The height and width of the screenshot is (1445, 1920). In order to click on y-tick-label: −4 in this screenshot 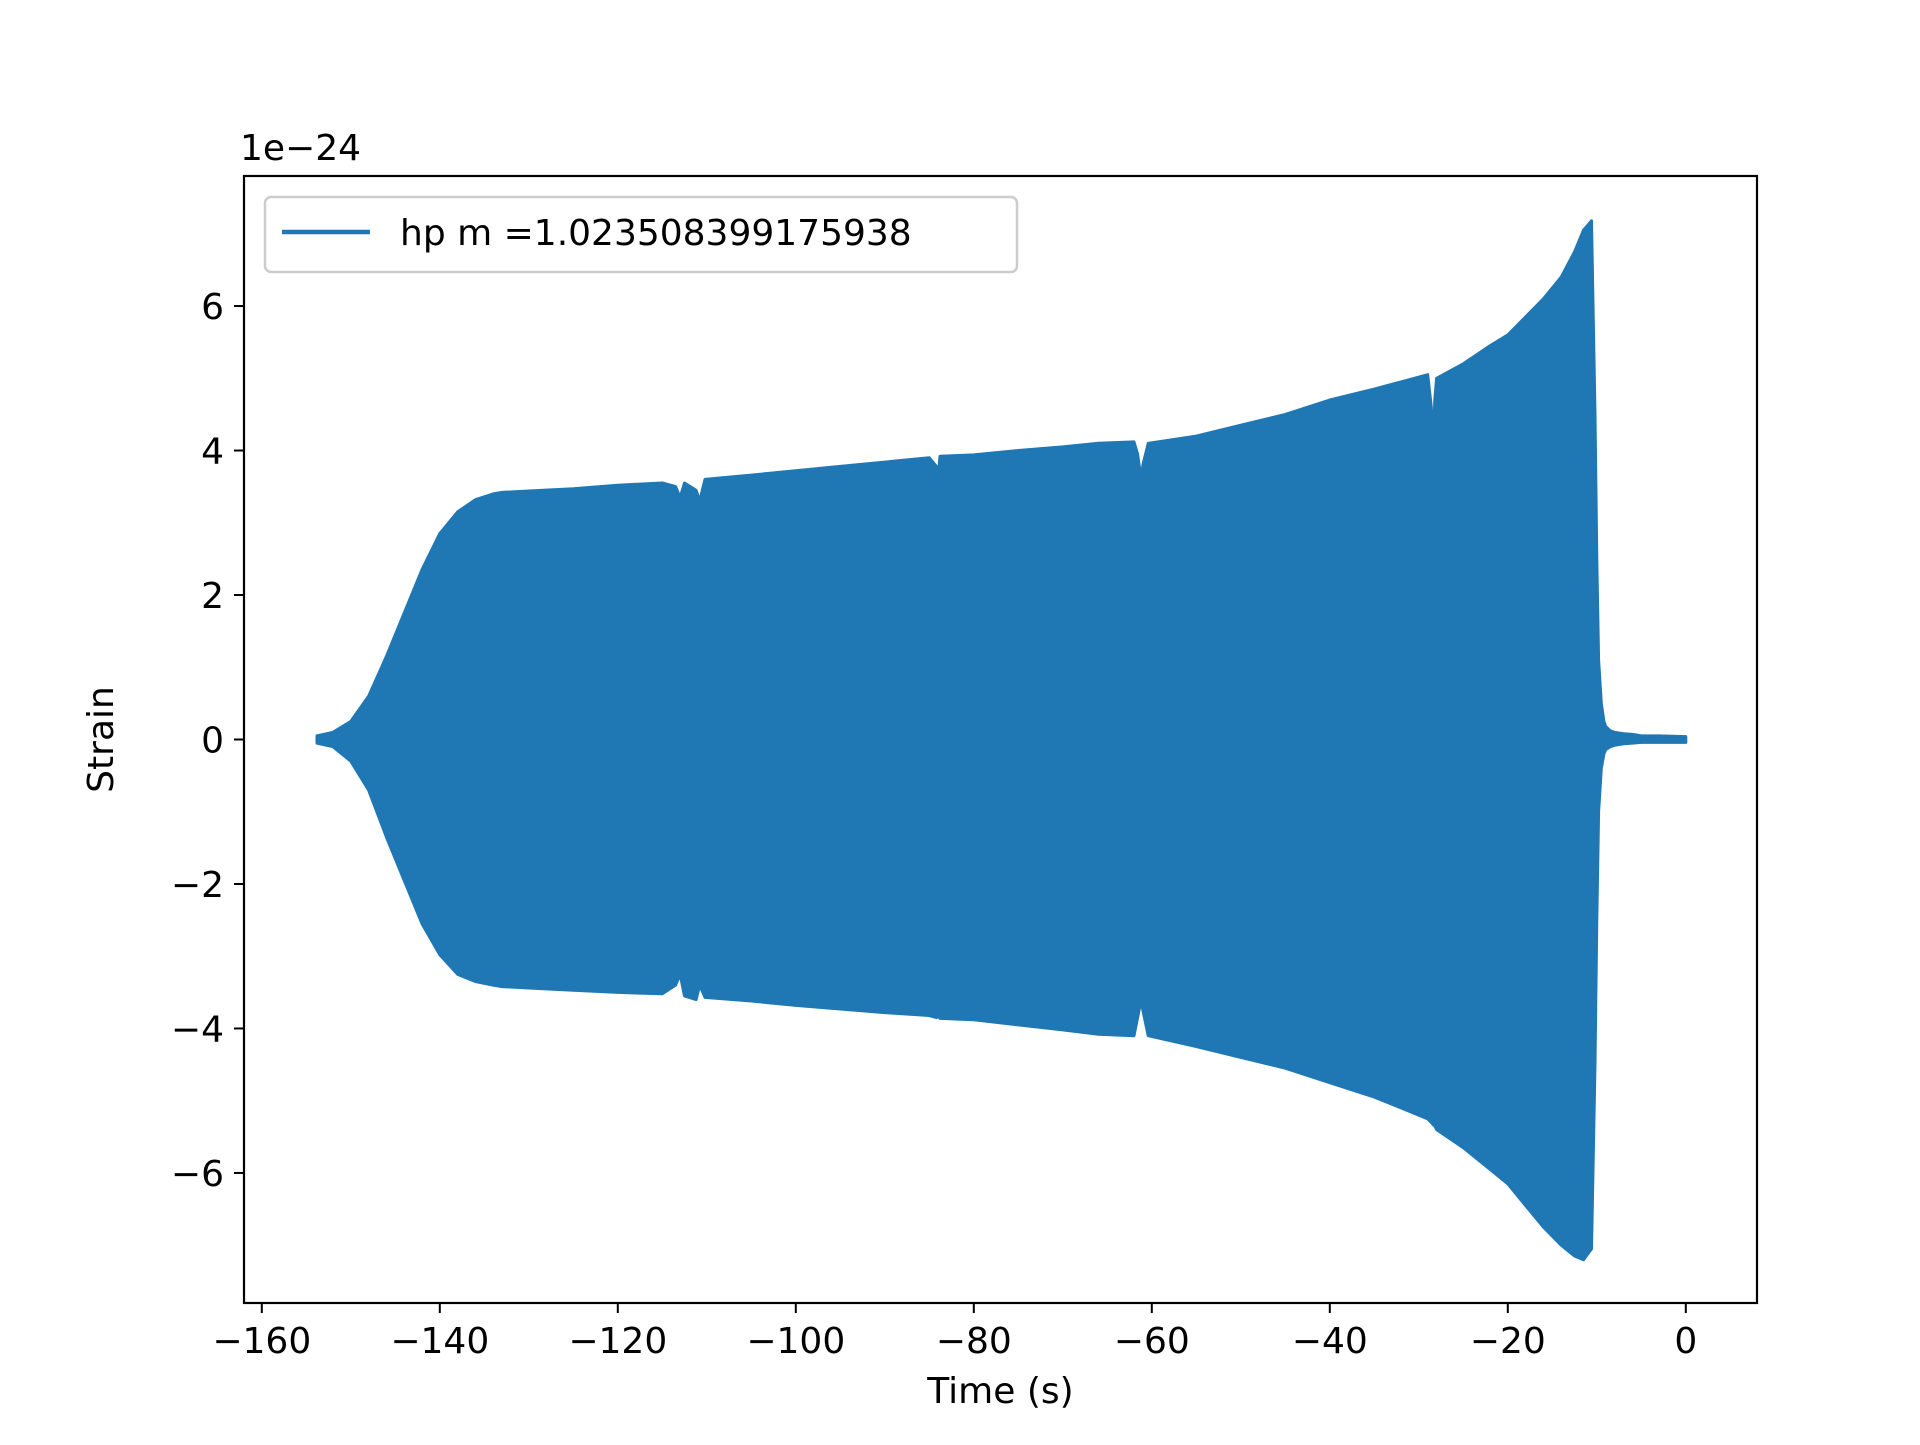, I will do `click(197, 1029)`.